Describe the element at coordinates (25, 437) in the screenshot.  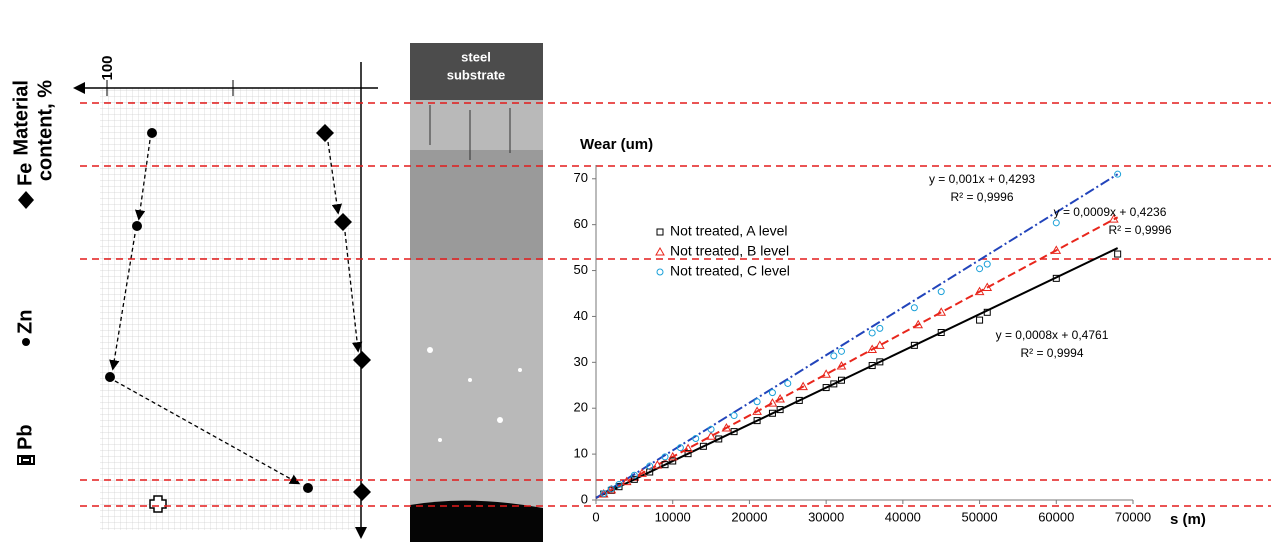
I see `element-label: Pb` at that location.